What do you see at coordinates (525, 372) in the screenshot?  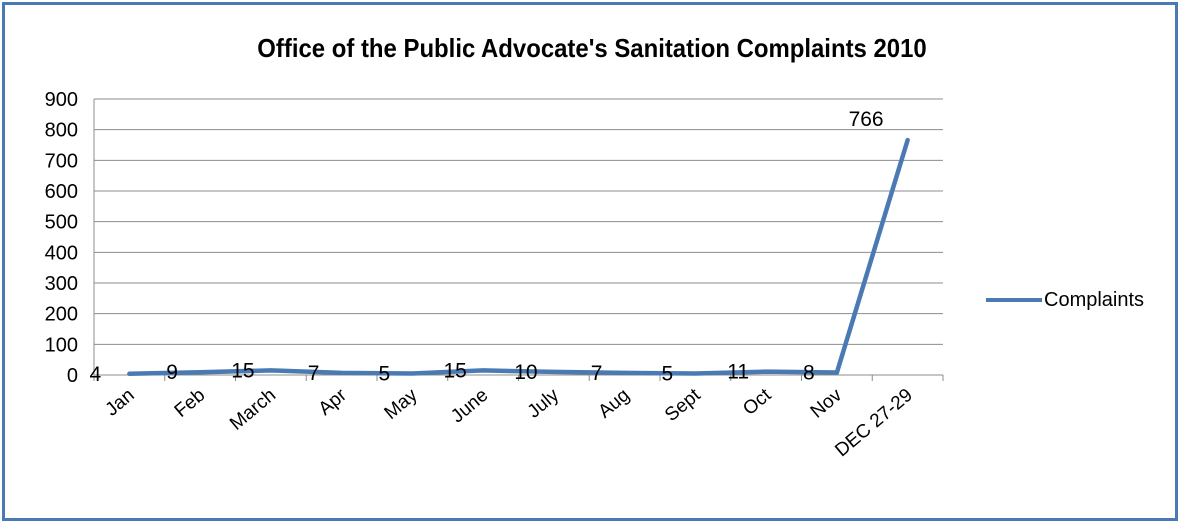 I see `data-label: 10` at bounding box center [525, 372].